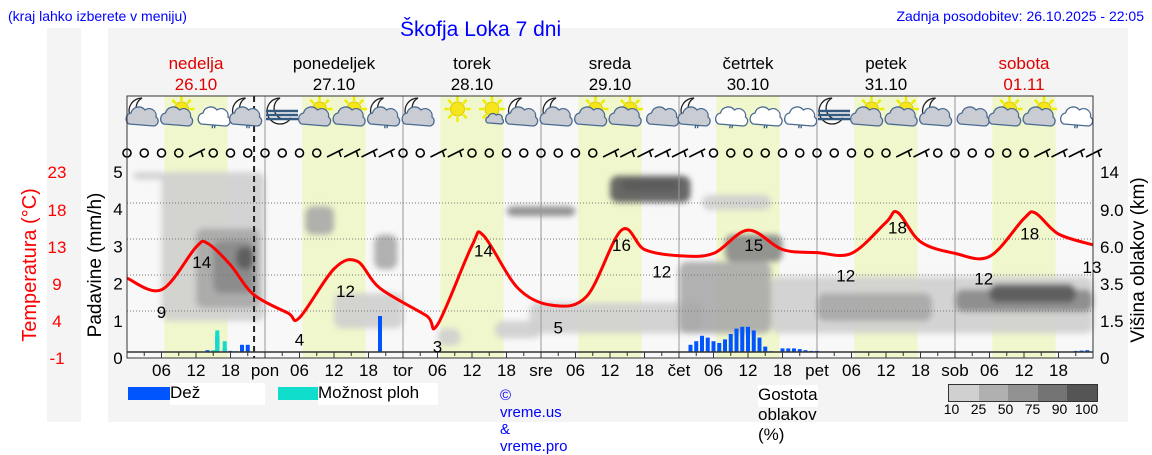 This screenshot has width=1152, height=455. Describe the element at coordinates (1109, 172) in the screenshot. I see `cloud-height-tick: 14` at that location.